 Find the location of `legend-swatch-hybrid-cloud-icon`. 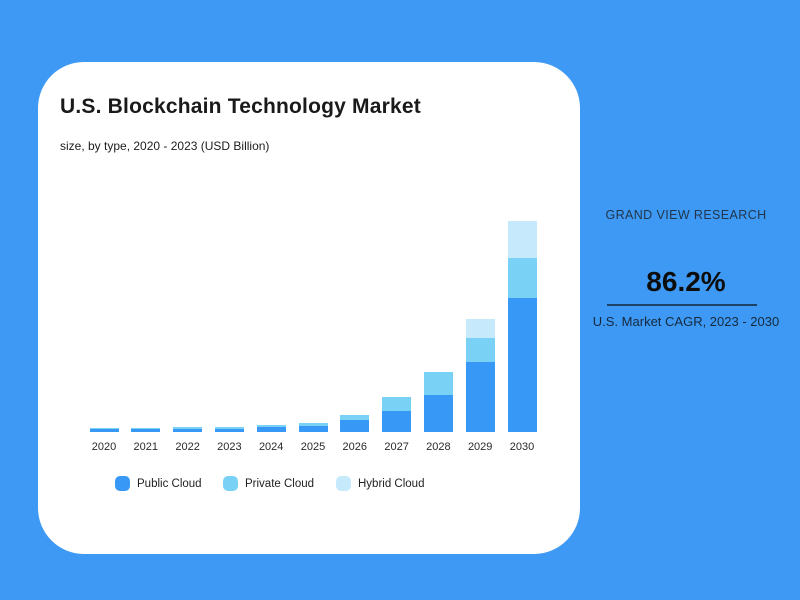

legend-swatch-hybrid-cloud-icon is located at coordinates (343, 483).